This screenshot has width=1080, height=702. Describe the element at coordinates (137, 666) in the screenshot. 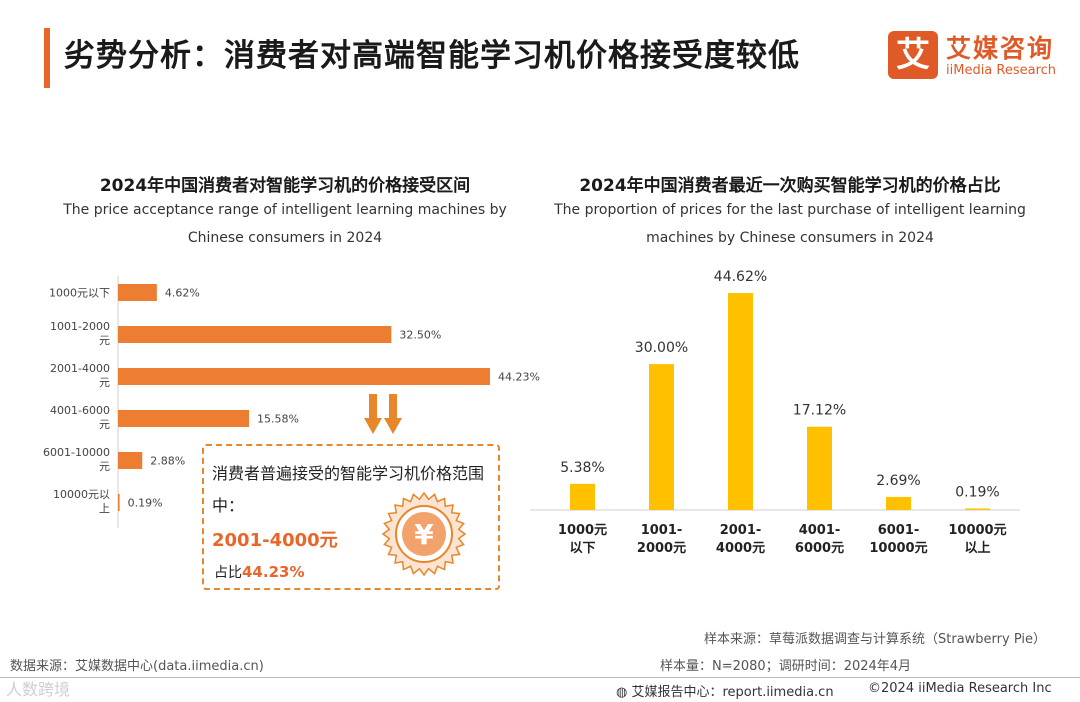

I see `data-source: 数据来源：艾媒数据中心(data.iimedia.cn)` at that location.